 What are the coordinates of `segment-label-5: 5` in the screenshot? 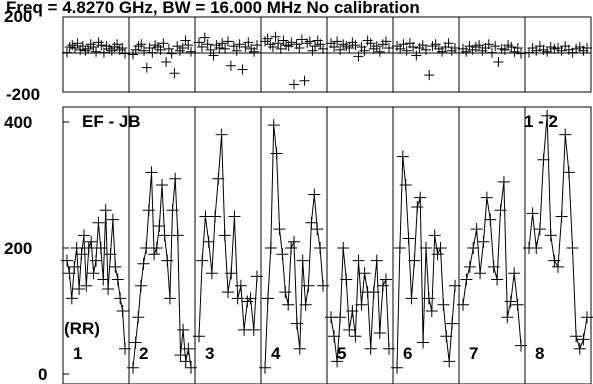 It's located at (341, 353).